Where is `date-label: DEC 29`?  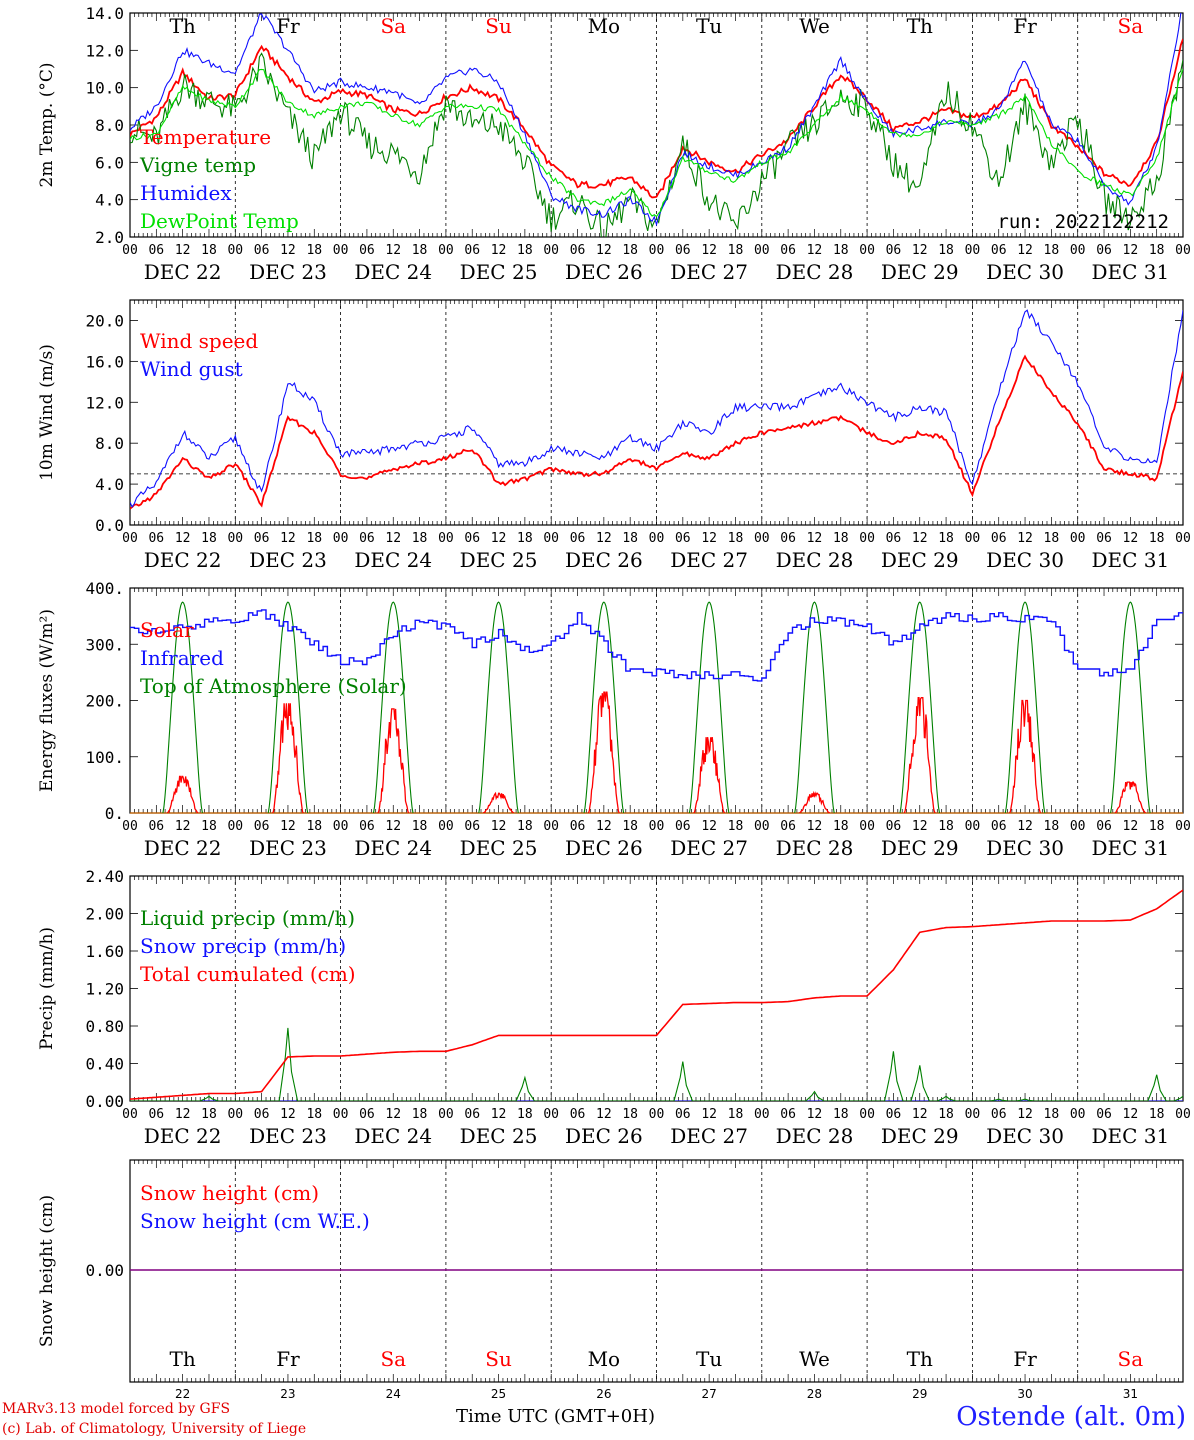
date-label: DEC 29 is located at coordinates (920, 272).